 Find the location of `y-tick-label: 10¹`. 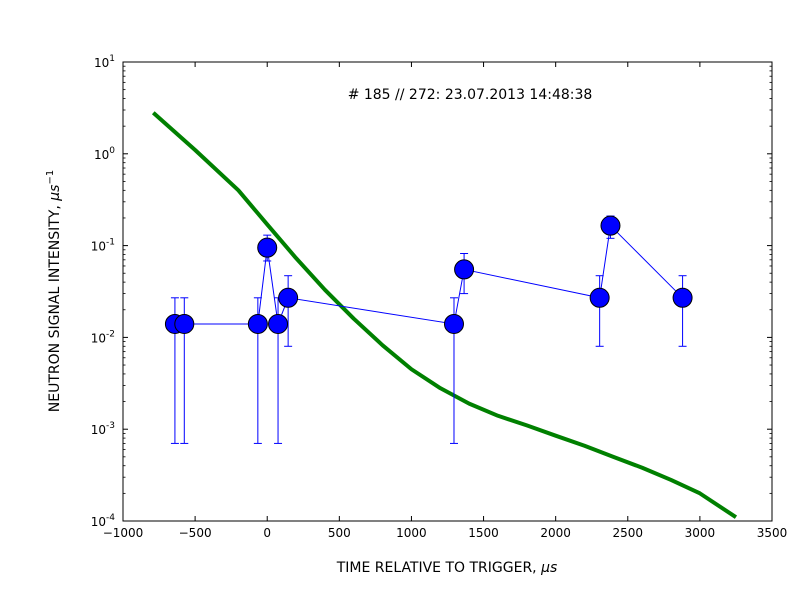

y-tick-label: 10¹ is located at coordinates (104, 62).